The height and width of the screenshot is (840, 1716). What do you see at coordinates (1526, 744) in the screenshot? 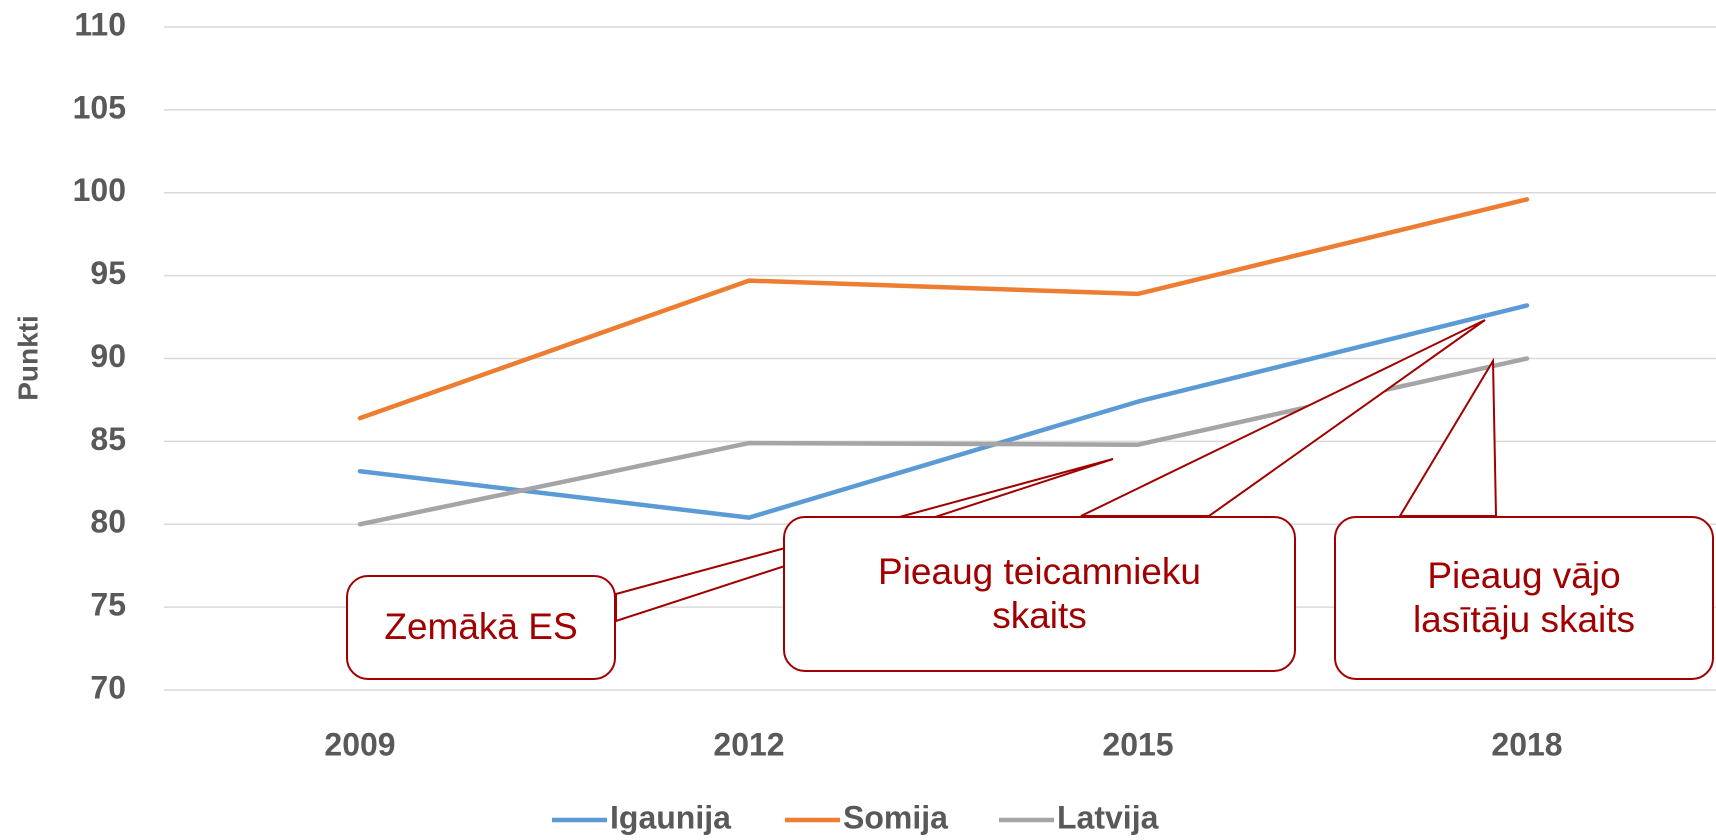
I see `x-tick-label: 2018` at bounding box center [1526, 744].